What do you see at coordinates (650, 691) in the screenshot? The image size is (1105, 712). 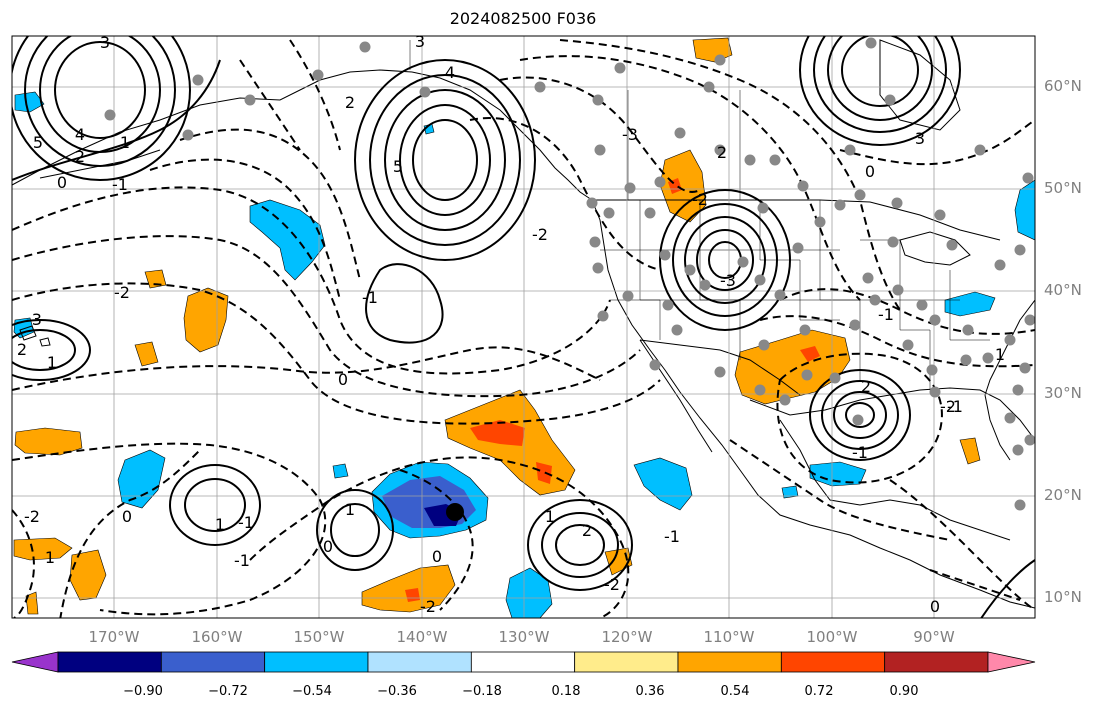 I see `colorbar-tick: 0.36` at bounding box center [650, 691].